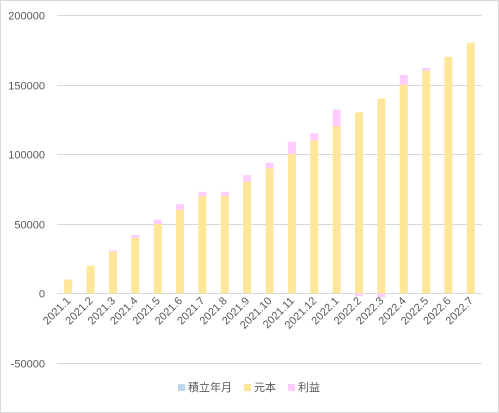  Describe the element at coordinates (29, 226) in the screenshot. I see `y-tick-label: 50000` at that location.